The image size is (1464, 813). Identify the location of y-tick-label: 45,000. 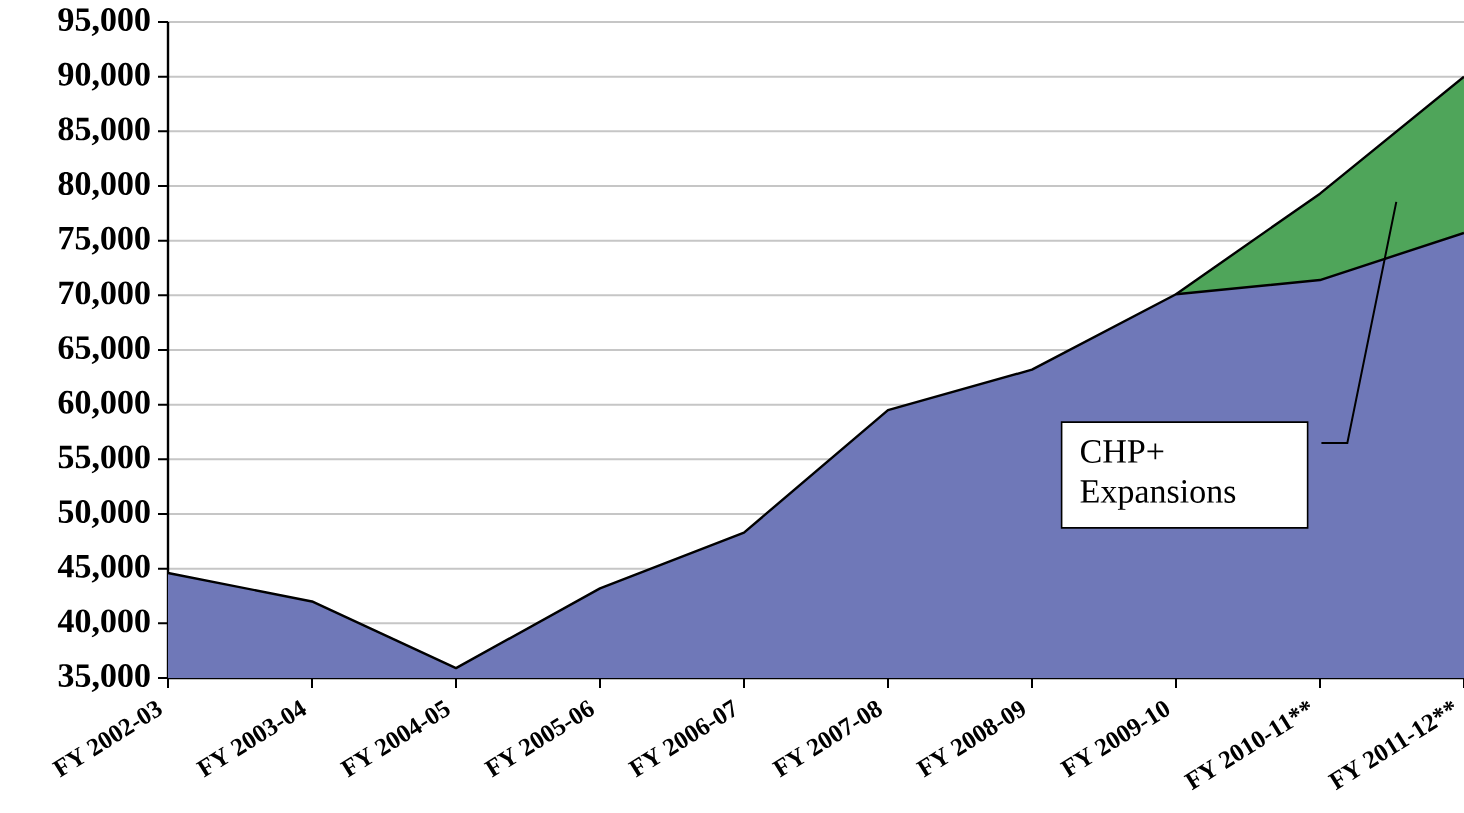
(103, 568).